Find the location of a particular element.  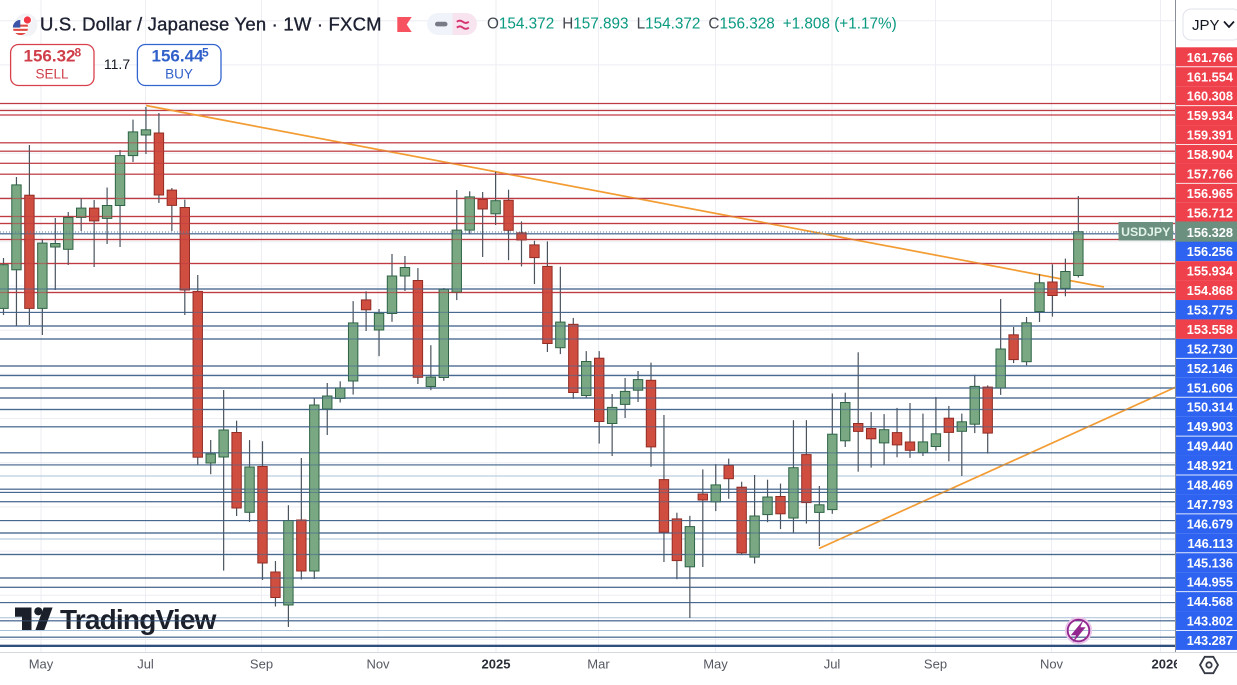

svg-text: 156.965 is located at coordinates (1210, 193).